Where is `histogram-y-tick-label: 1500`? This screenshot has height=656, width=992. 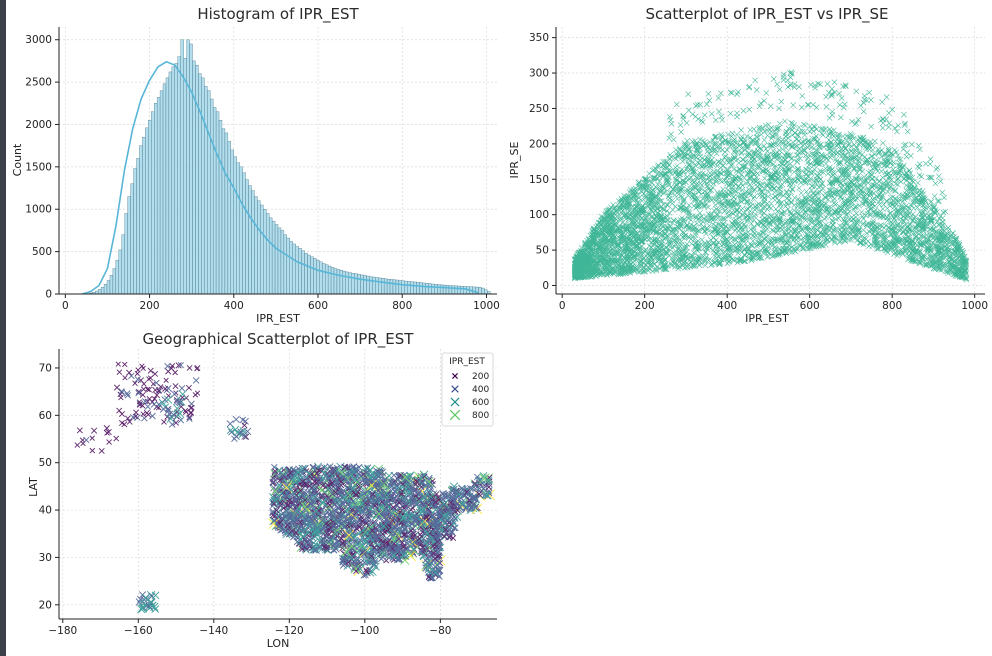
histogram-y-tick-label: 1500 is located at coordinates (38, 167).